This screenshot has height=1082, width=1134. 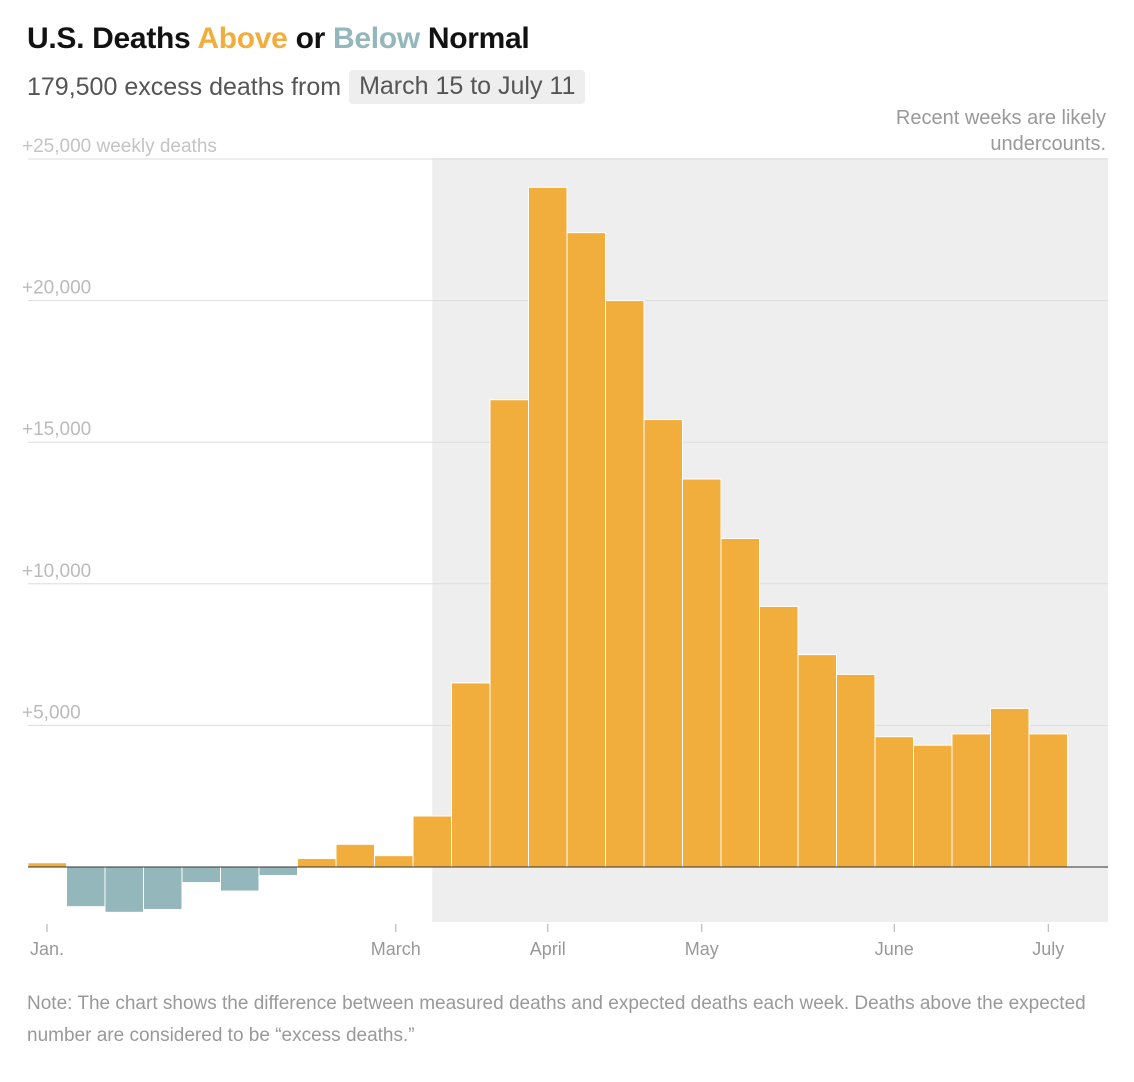 What do you see at coordinates (1048, 949) in the screenshot?
I see `x-tick-label: July` at bounding box center [1048, 949].